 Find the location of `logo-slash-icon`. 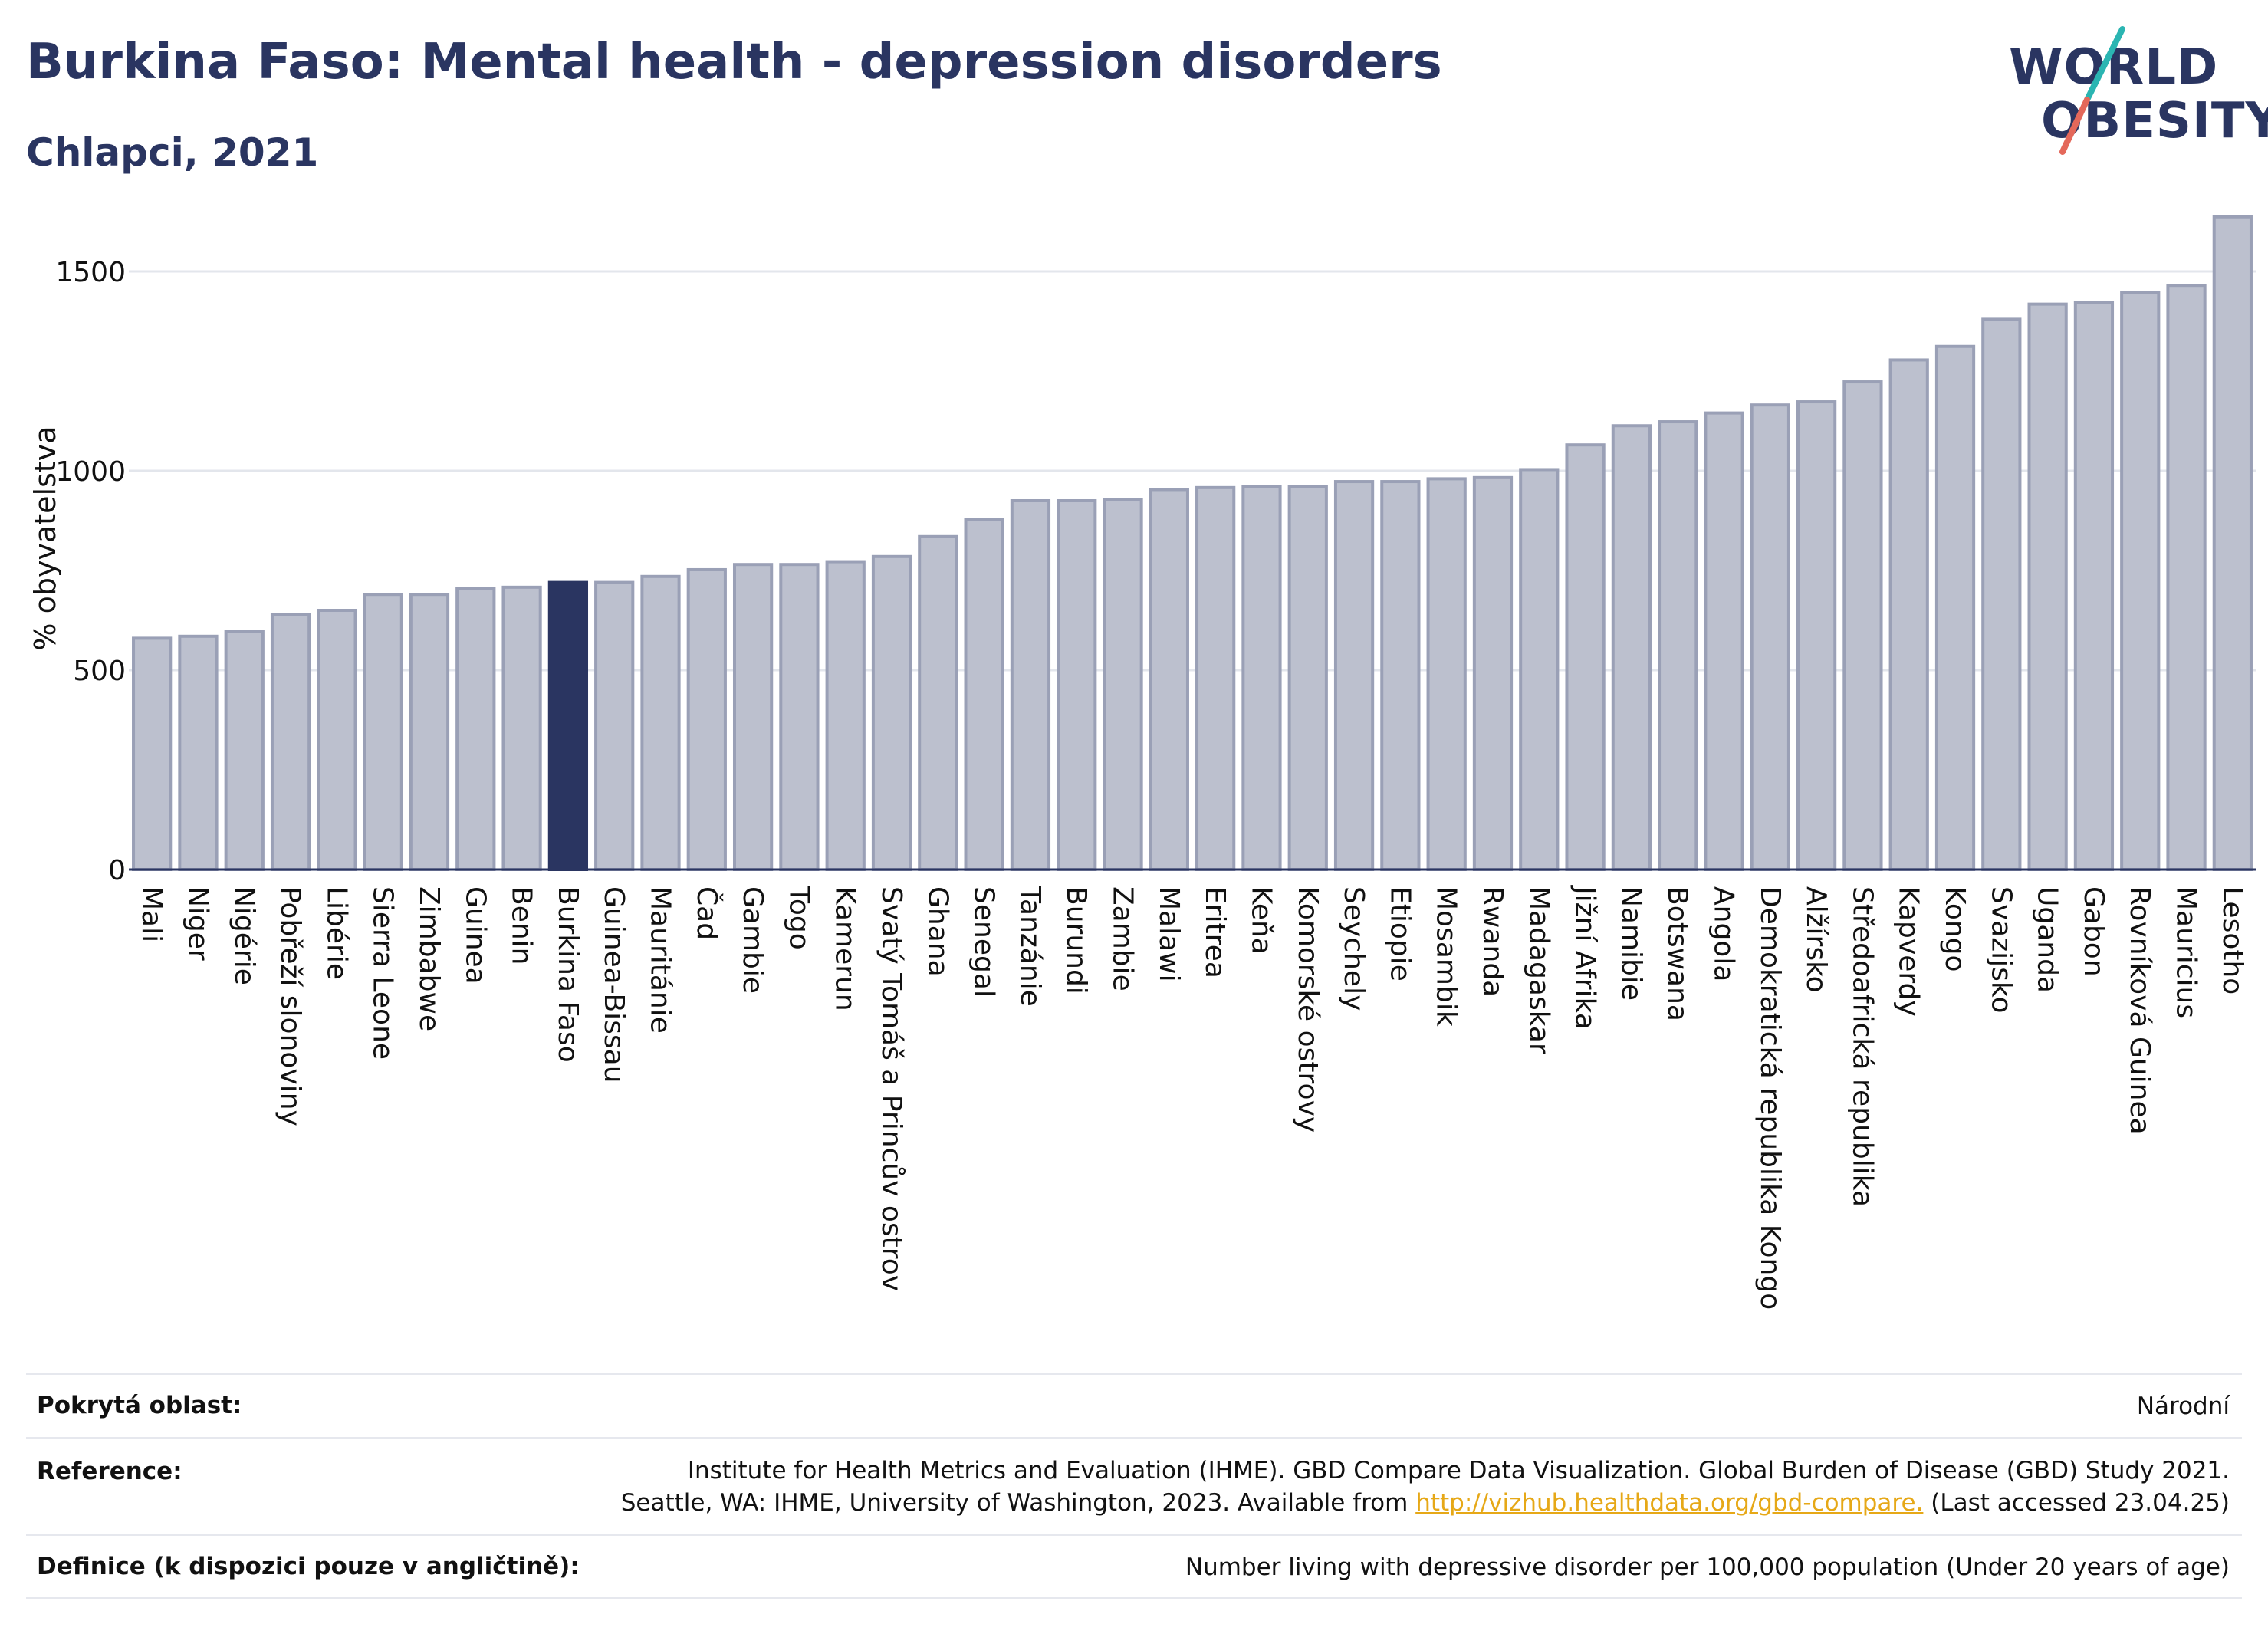

logo-slash-icon is located at coordinates (2092, 90).